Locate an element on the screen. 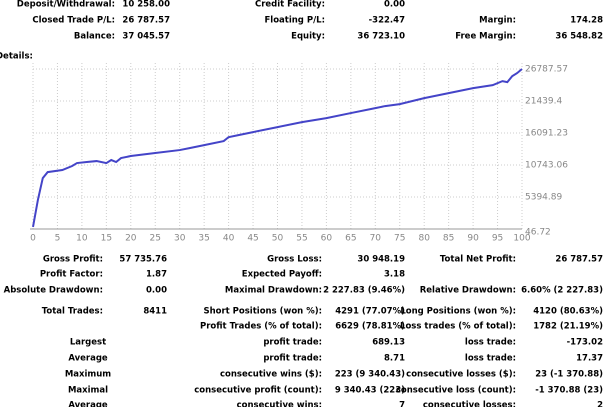 The height and width of the screenshot is (407, 607). summary-value: 36 548.82 is located at coordinates (579, 37).